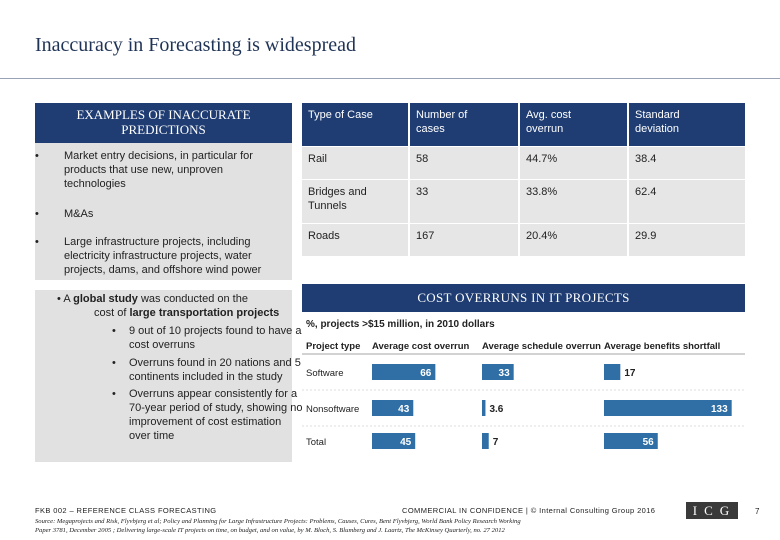 Image resolution: width=780 pixels, height=540 pixels. Describe the element at coordinates (657, 129) in the screenshot. I see `cell-text-line: deviation` at that location.